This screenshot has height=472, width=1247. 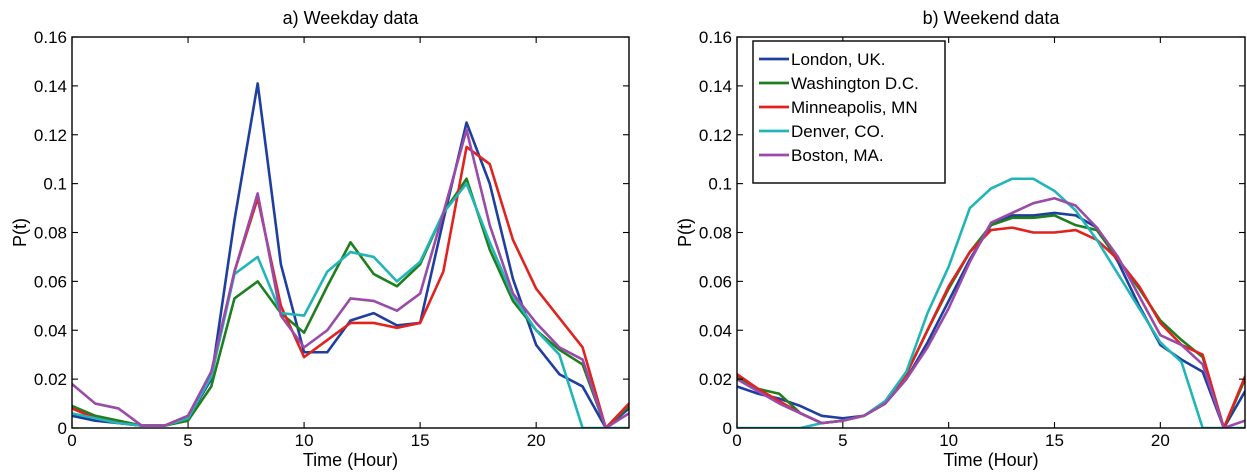 I want to click on legend-label: London, UK., so click(x=838, y=59).